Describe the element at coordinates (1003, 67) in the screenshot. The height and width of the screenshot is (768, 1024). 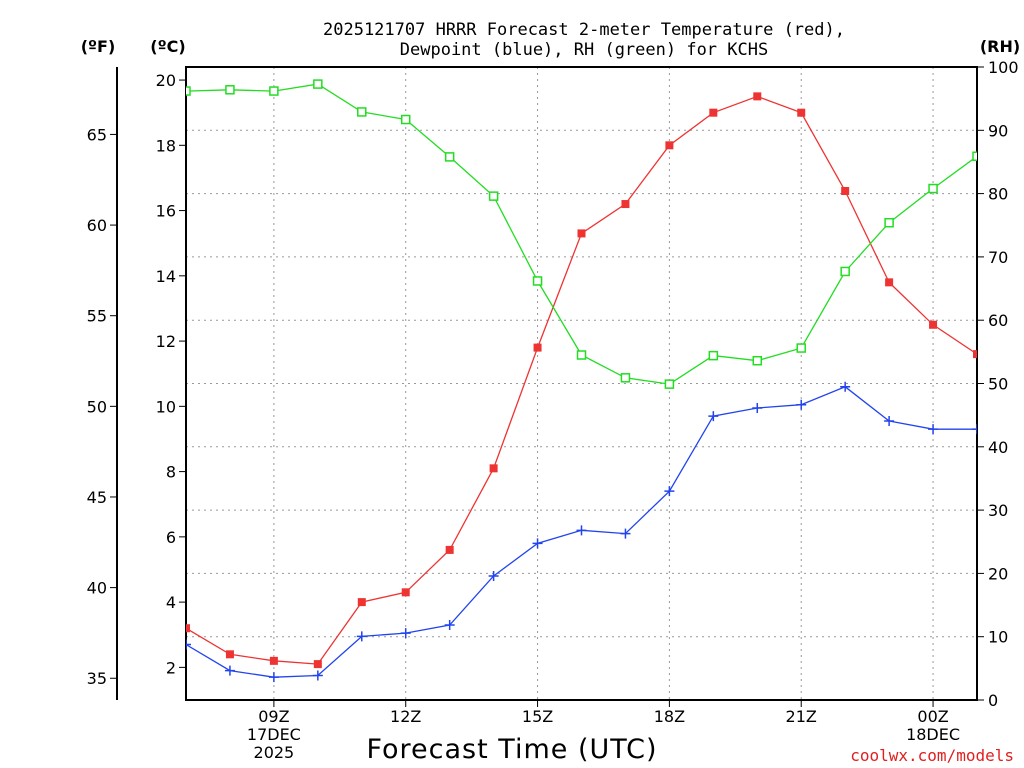
I see `rh-tick-label: 100` at that location.